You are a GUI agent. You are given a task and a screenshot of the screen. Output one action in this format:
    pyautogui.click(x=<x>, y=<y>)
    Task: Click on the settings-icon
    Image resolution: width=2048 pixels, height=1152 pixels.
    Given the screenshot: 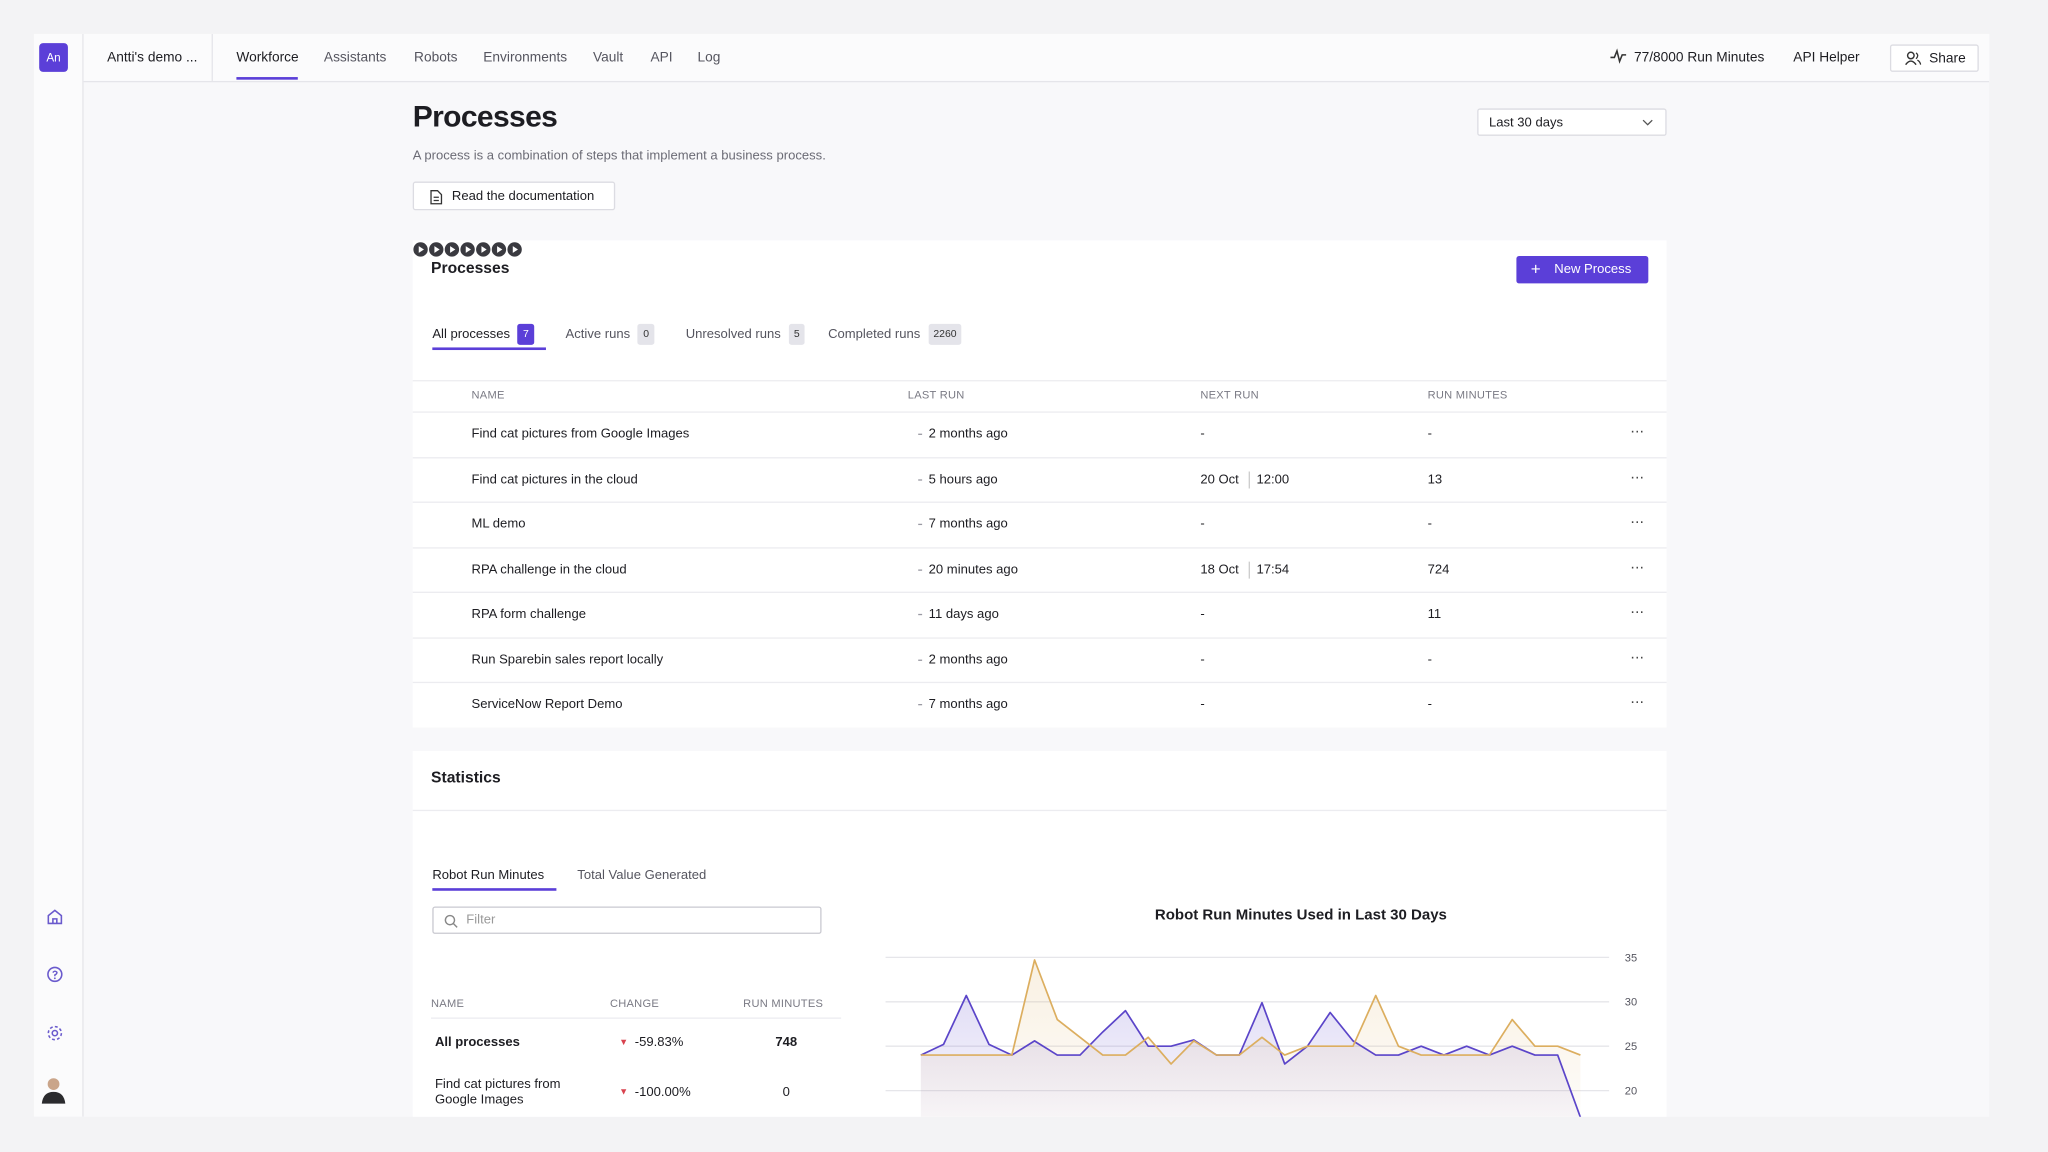 What is the action you would take?
    pyautogui.click(x=55, y=1033)
    